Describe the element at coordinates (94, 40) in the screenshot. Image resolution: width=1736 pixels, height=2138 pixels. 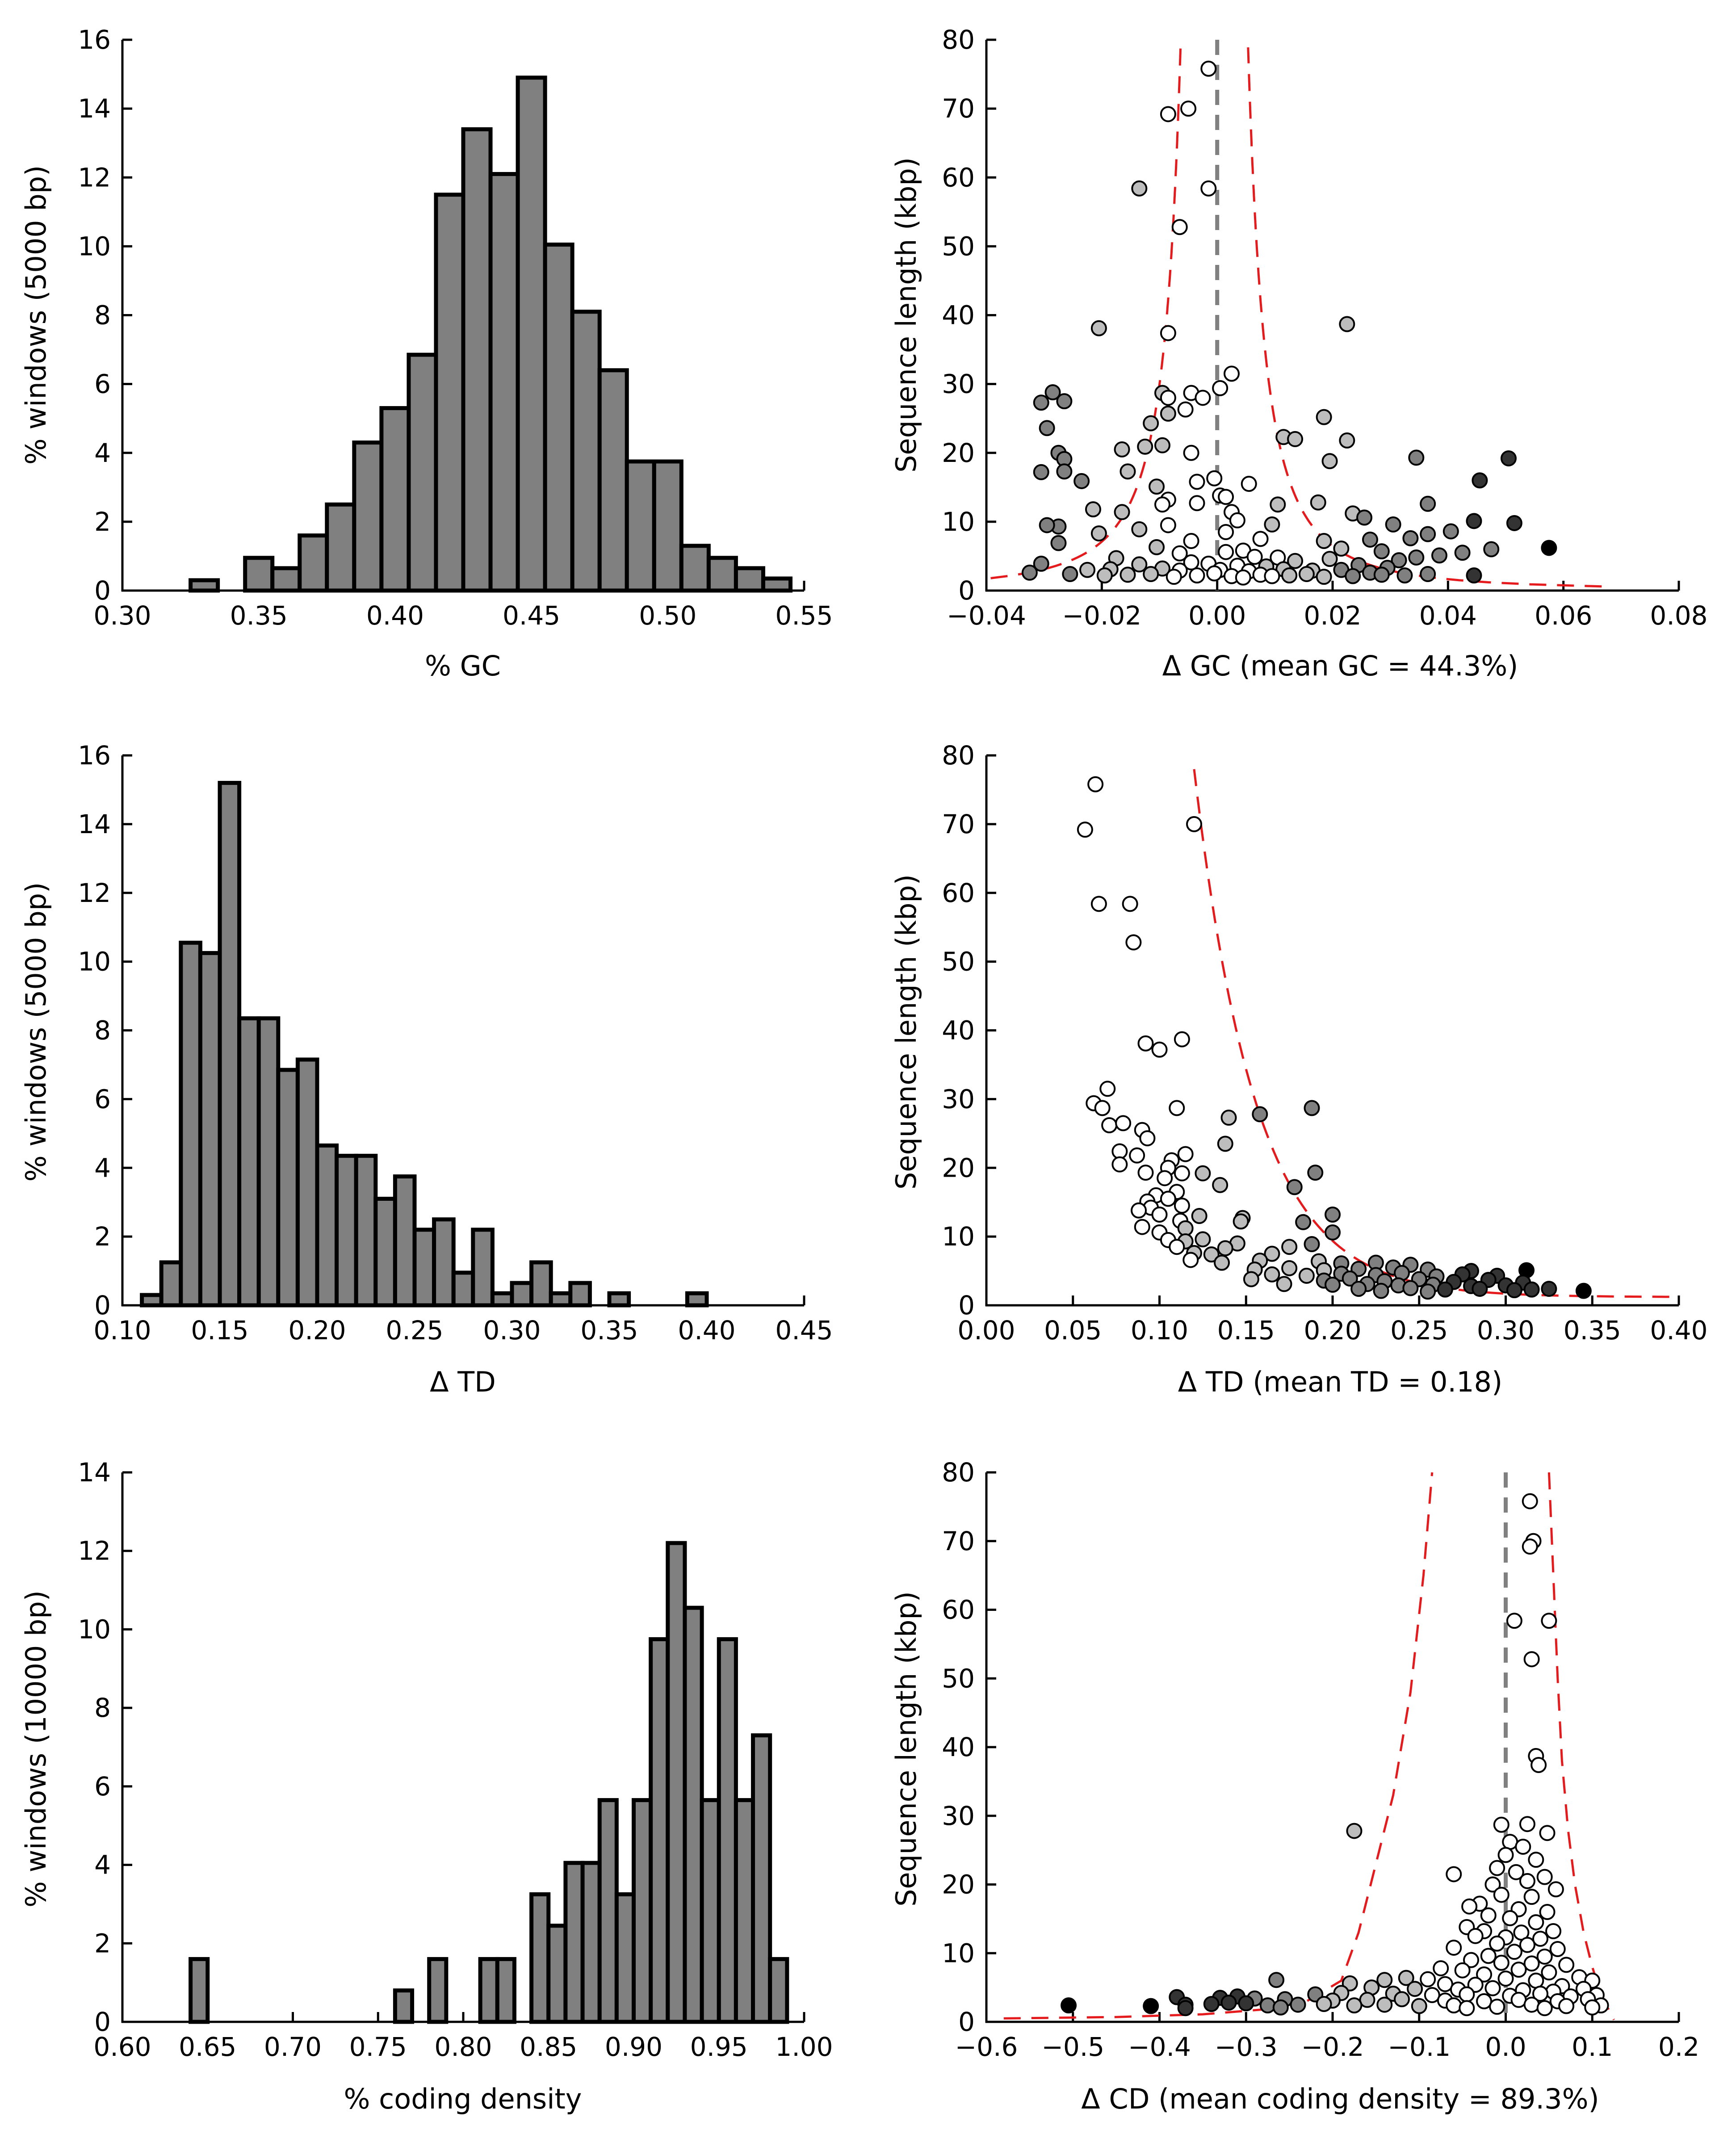
I see `y-tick-label: 16` at that location.